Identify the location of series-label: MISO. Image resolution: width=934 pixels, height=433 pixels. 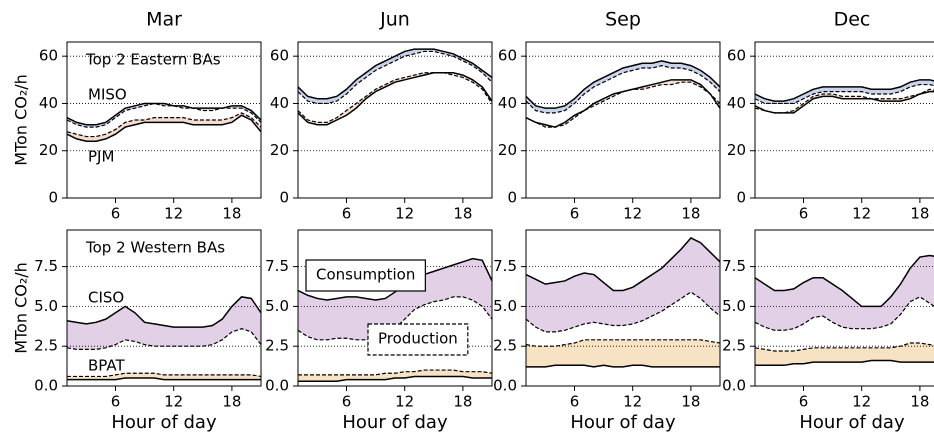
(107, 95).